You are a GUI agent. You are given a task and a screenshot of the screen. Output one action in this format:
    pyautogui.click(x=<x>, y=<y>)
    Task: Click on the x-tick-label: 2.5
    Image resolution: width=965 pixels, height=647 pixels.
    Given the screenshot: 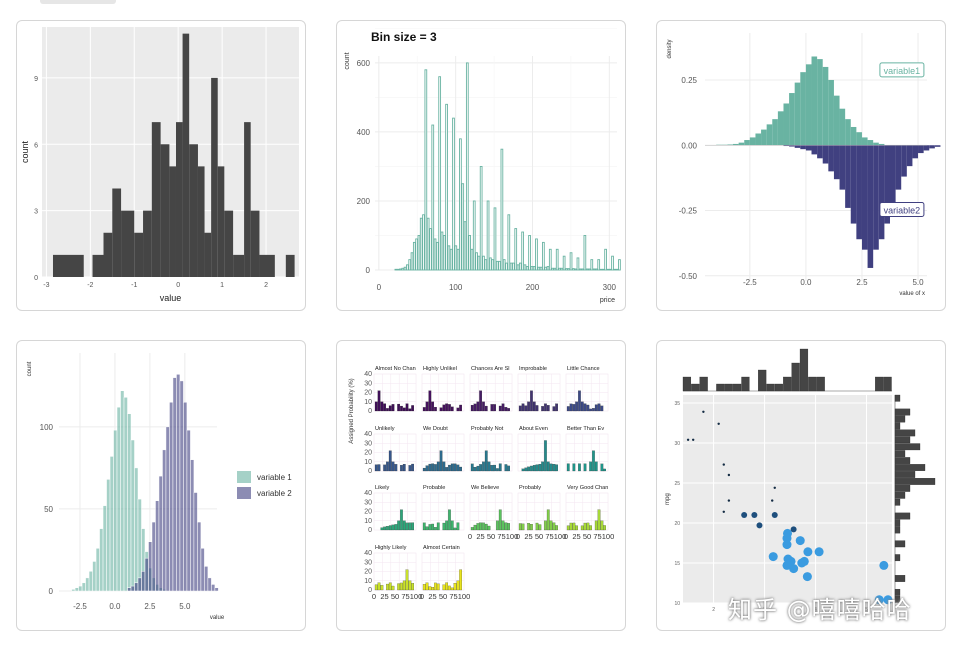 What is the action you would take?
    pyautogui.click(x=862, y=282)
    